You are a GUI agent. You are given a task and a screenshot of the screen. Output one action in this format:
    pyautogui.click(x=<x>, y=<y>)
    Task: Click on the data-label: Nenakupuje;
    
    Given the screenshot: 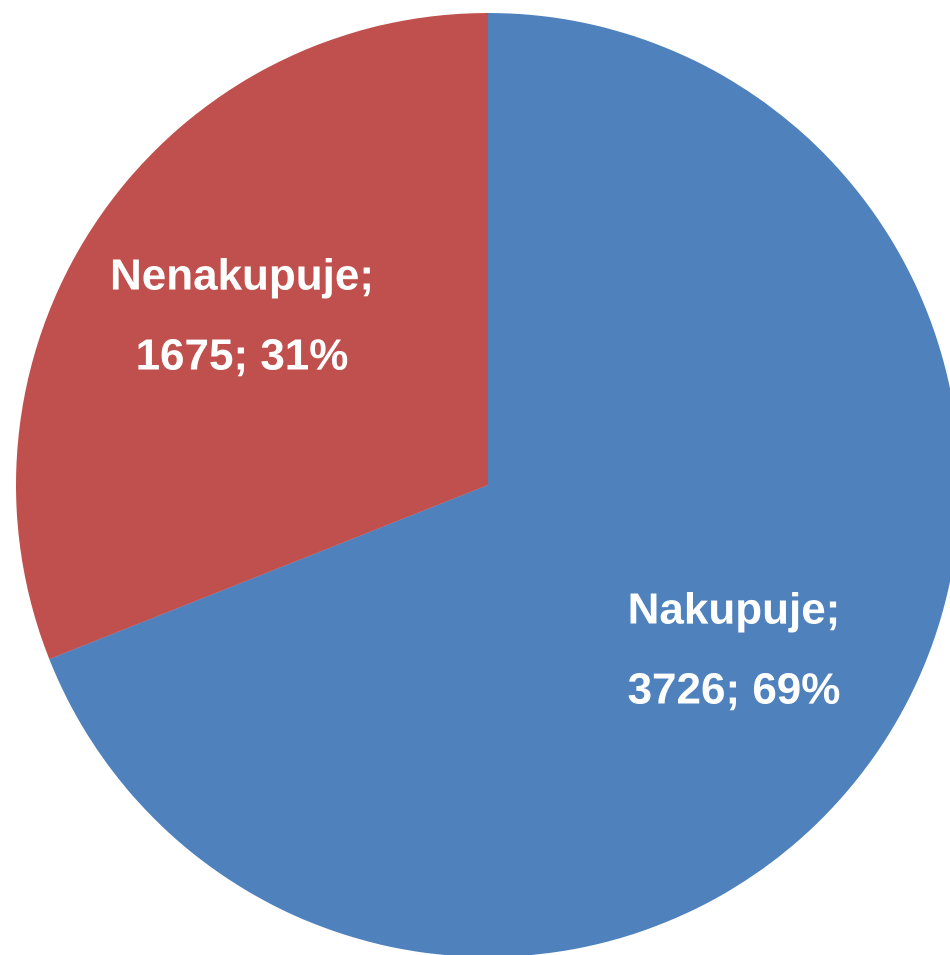 What is the action you would take?
    pyautogui.click(x=242, y=275)
    